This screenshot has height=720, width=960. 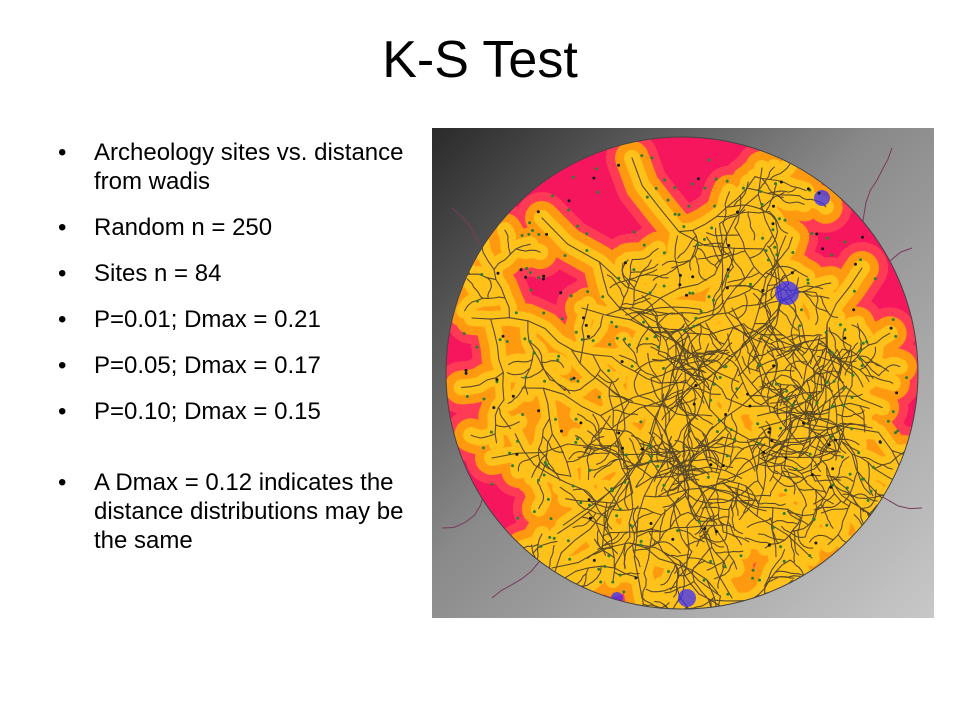 I want to click on bullet-text: P=0.10; Dmax = 0.15, so click(x=207, y=411).